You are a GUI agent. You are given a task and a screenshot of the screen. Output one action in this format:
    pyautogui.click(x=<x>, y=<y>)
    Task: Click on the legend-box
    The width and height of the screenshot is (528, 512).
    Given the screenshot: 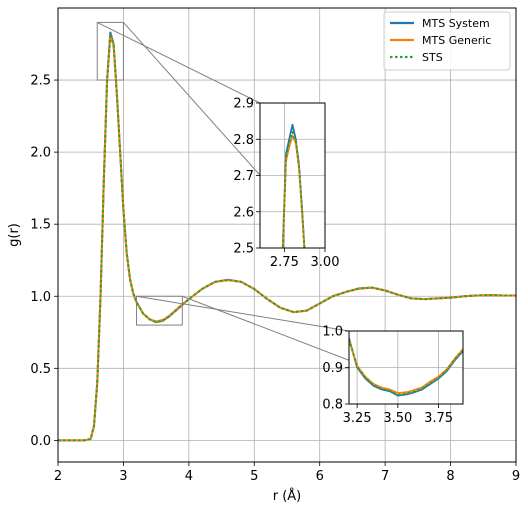 What is the action you would take?
    pyautogui.click(x=447, y=41)
    